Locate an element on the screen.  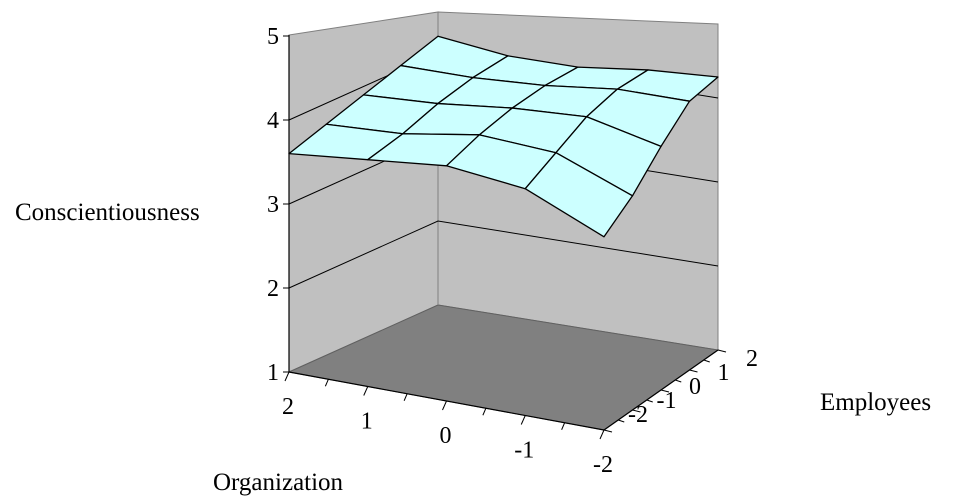
organization-tick-labels: 2 1 0 -1 -2 is located at coordinates (447, 424).